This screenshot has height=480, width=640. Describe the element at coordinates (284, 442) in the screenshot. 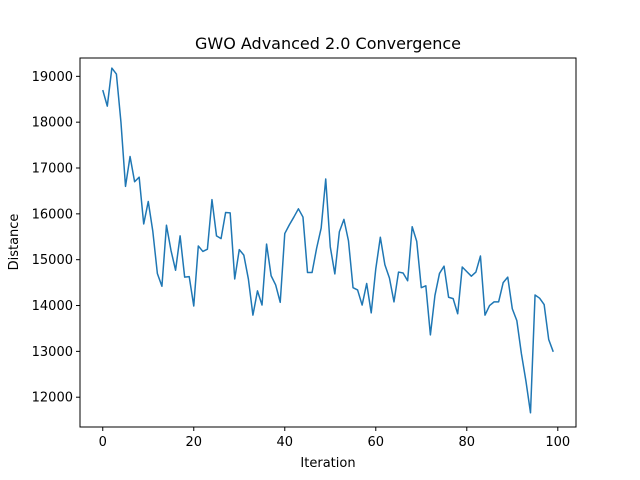

I see `x-tick-label: 40` at that location.